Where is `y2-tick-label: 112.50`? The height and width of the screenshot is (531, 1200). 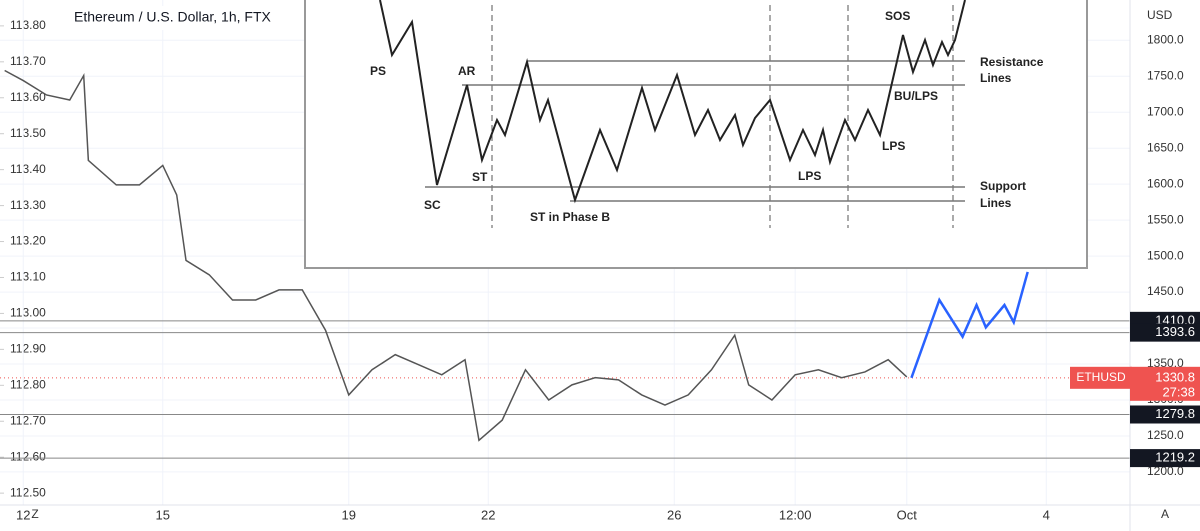 y2-tick-label: 112.50 is located at coordinates (28, 492).